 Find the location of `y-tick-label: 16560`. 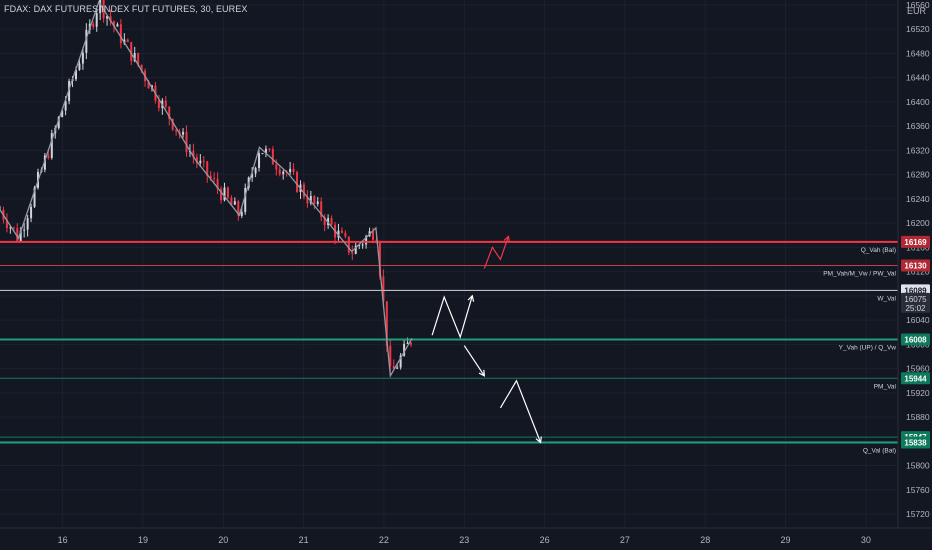

y-tick-label: 16560 is located at coordinates (918, 5).